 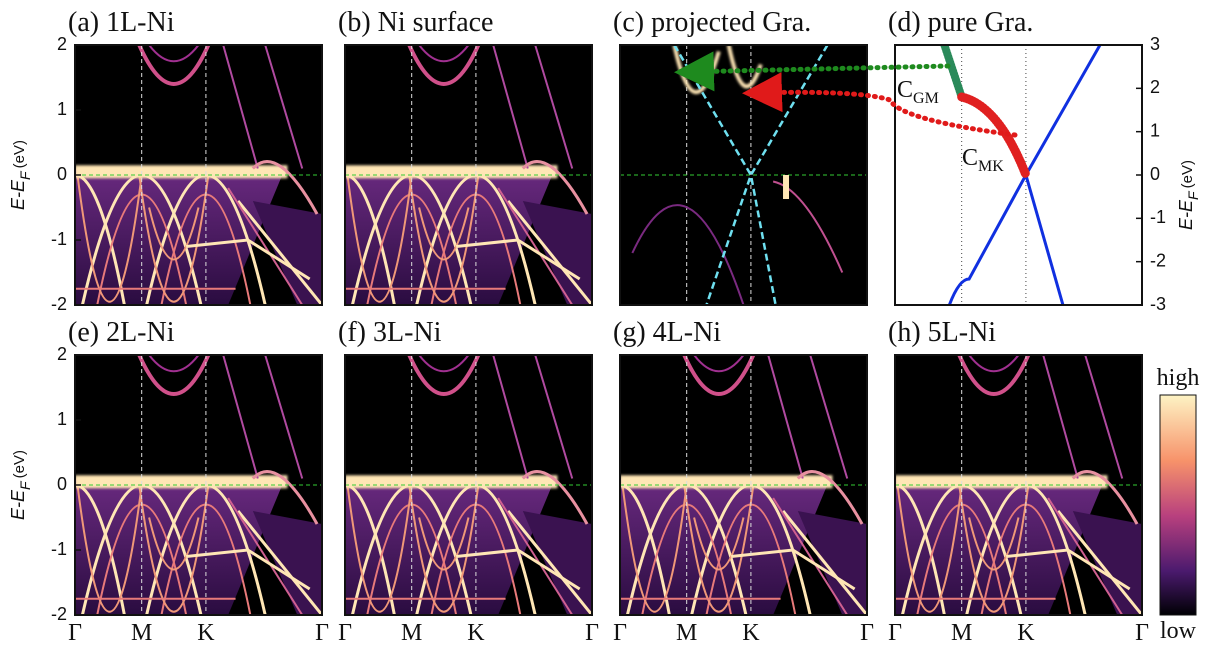 What do you see at coordinates (994, 136) in the screenshot?
I see `projection-mk` at bounding box center [994, 136].